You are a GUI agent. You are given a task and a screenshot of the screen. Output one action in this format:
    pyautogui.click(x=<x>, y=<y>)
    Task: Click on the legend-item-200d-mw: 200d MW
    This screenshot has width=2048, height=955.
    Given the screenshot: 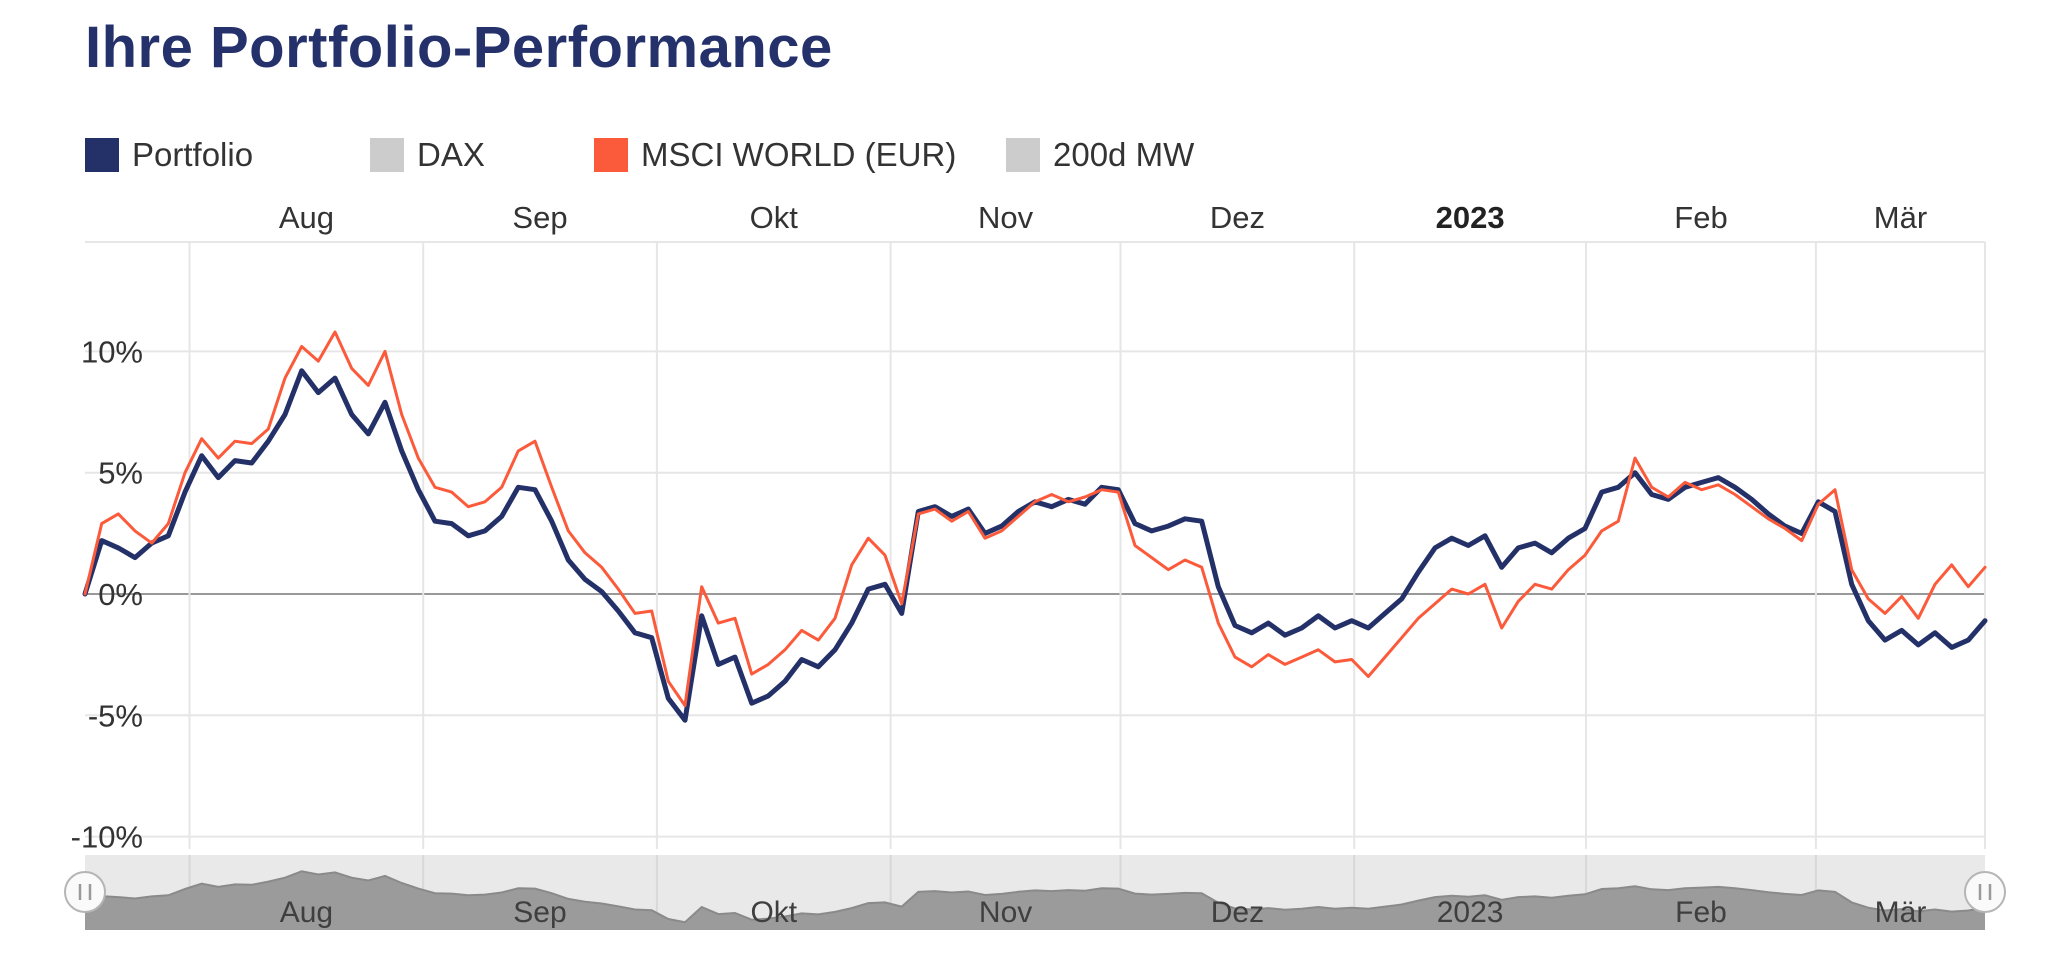 What is the action you would take?
    pyautogui.click(x=1100, y=155)
    